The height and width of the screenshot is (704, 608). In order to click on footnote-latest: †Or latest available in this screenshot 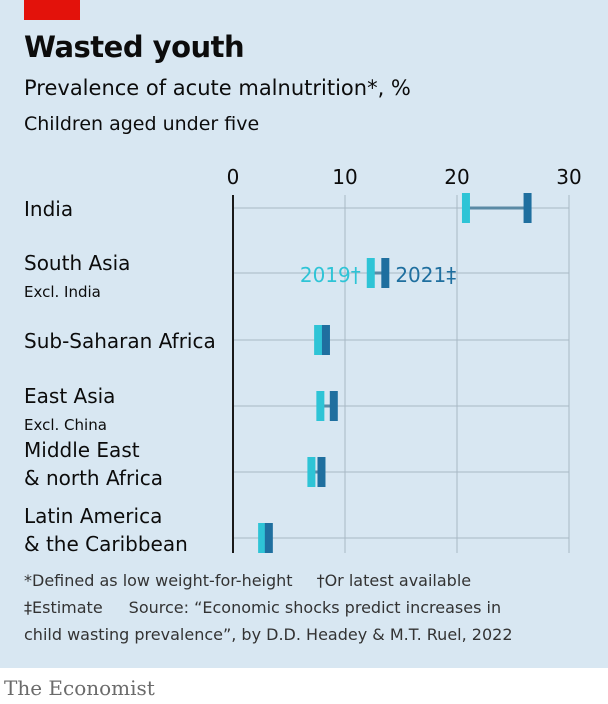, I will do `click(394, 580)`.